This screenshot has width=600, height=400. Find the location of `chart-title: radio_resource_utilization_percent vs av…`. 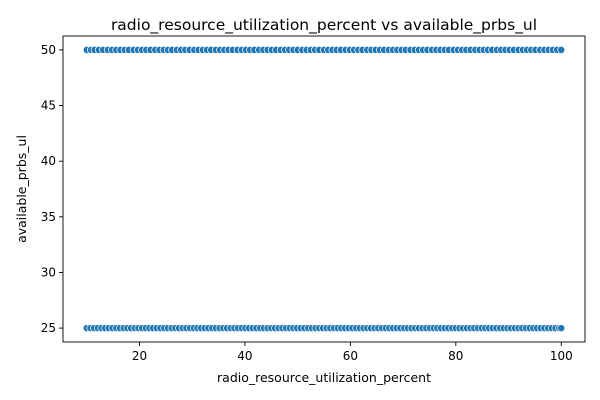

chart-title: radio_resource_utilization_percent vs av… is located at coordinates (324, 25).